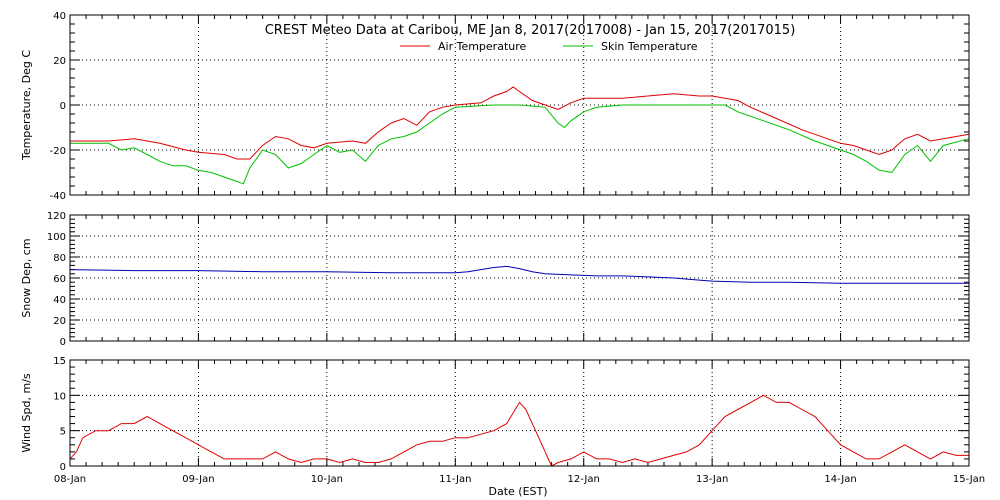 This screenshot has width=1000, height=500. Describe the element at coordinates (584, 479) in the screenshot. I see `x-tick-label: 12-Jan` at that location.